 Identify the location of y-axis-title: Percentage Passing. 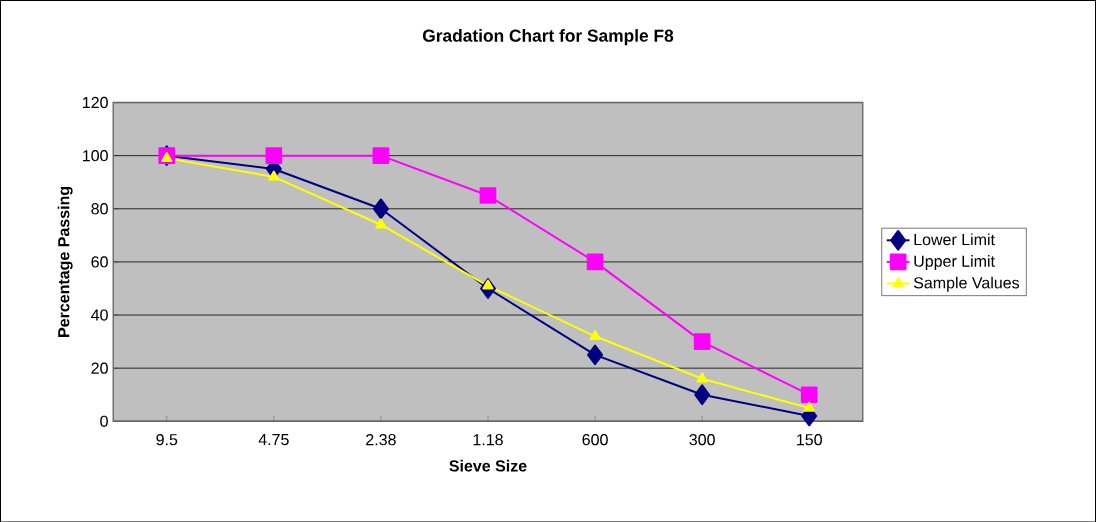
(65, 261).